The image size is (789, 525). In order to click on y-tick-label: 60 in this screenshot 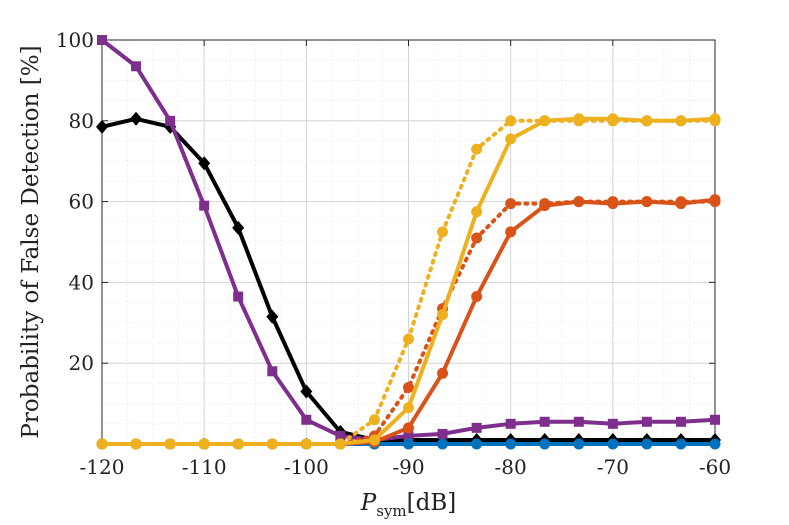, I will do `click(81, 202)`.